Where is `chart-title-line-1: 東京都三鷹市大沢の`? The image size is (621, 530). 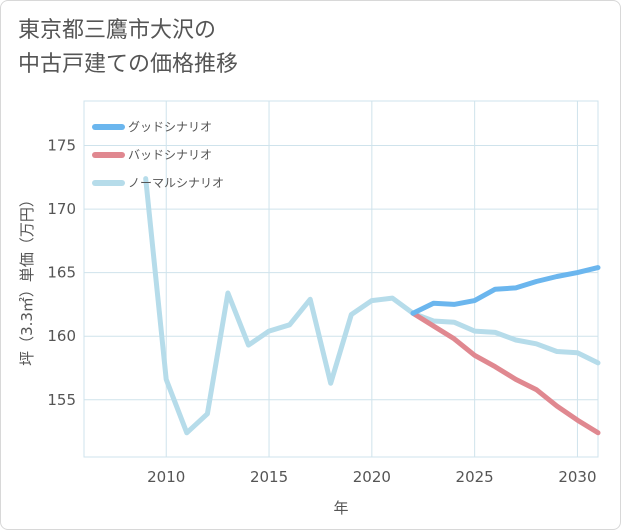
chart-title-line-1: 東京都三鷹市大沢の is located at coordinates (117, 30).